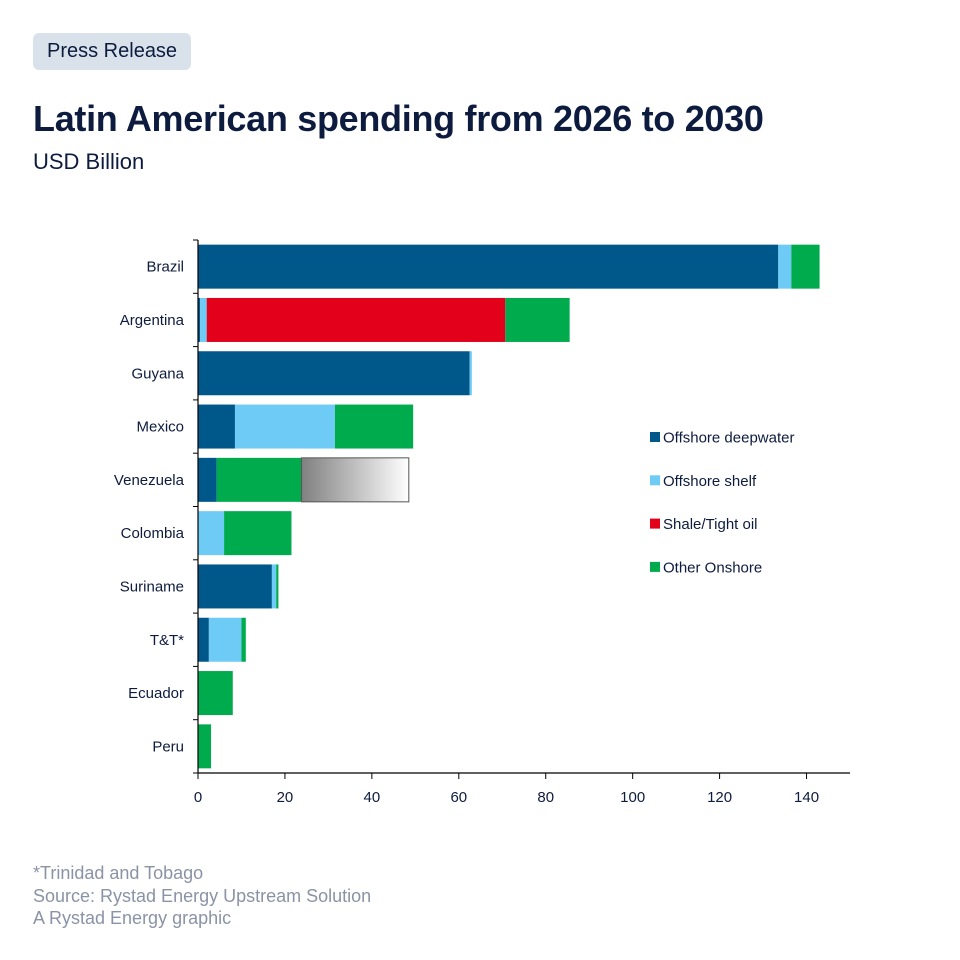  I want to click on legend-swatch-offshore-shelf, so click(655, 480).